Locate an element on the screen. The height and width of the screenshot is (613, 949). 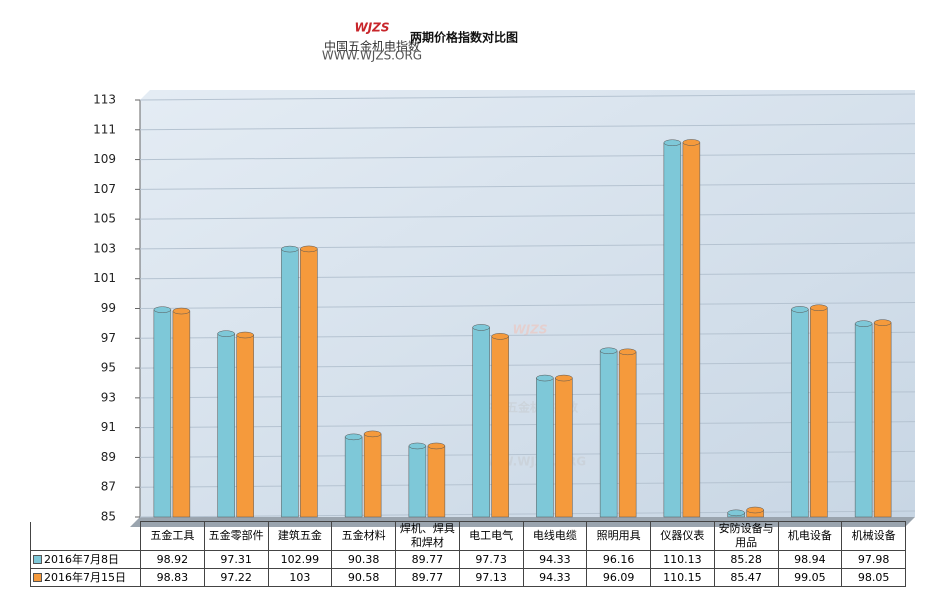
legend-label: 2016年7月15日 is located at coordinates (85, 577).